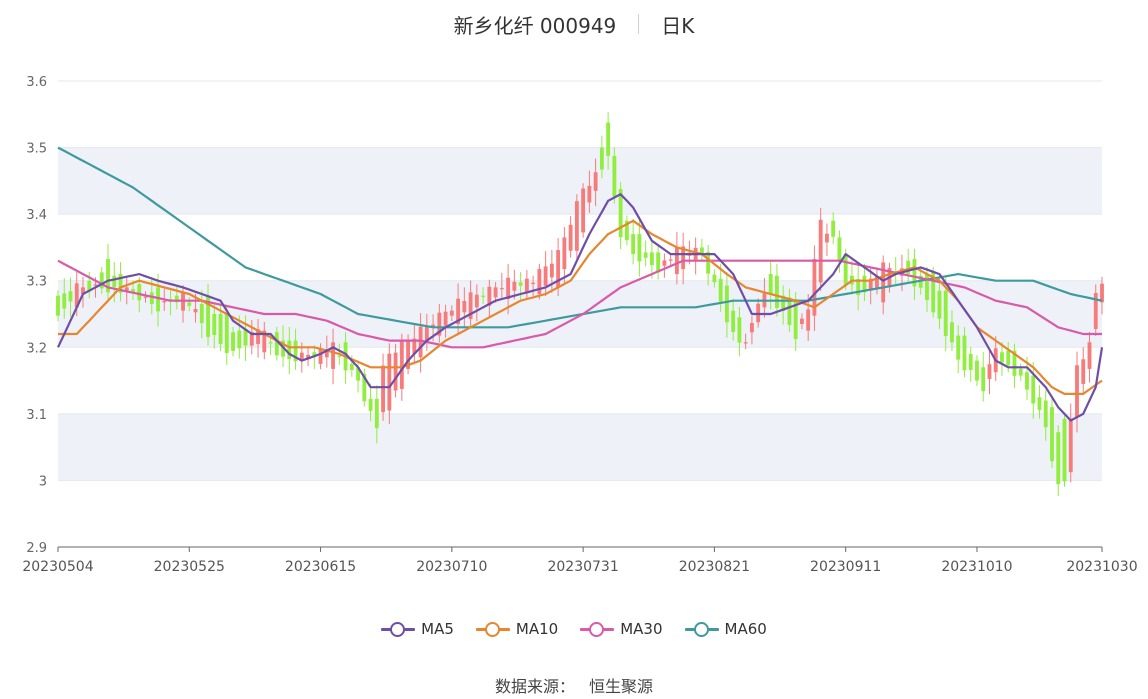  Describe the element at coordinates (678, 25) in the screenshot. I see `period-tab: 日K` at that location.